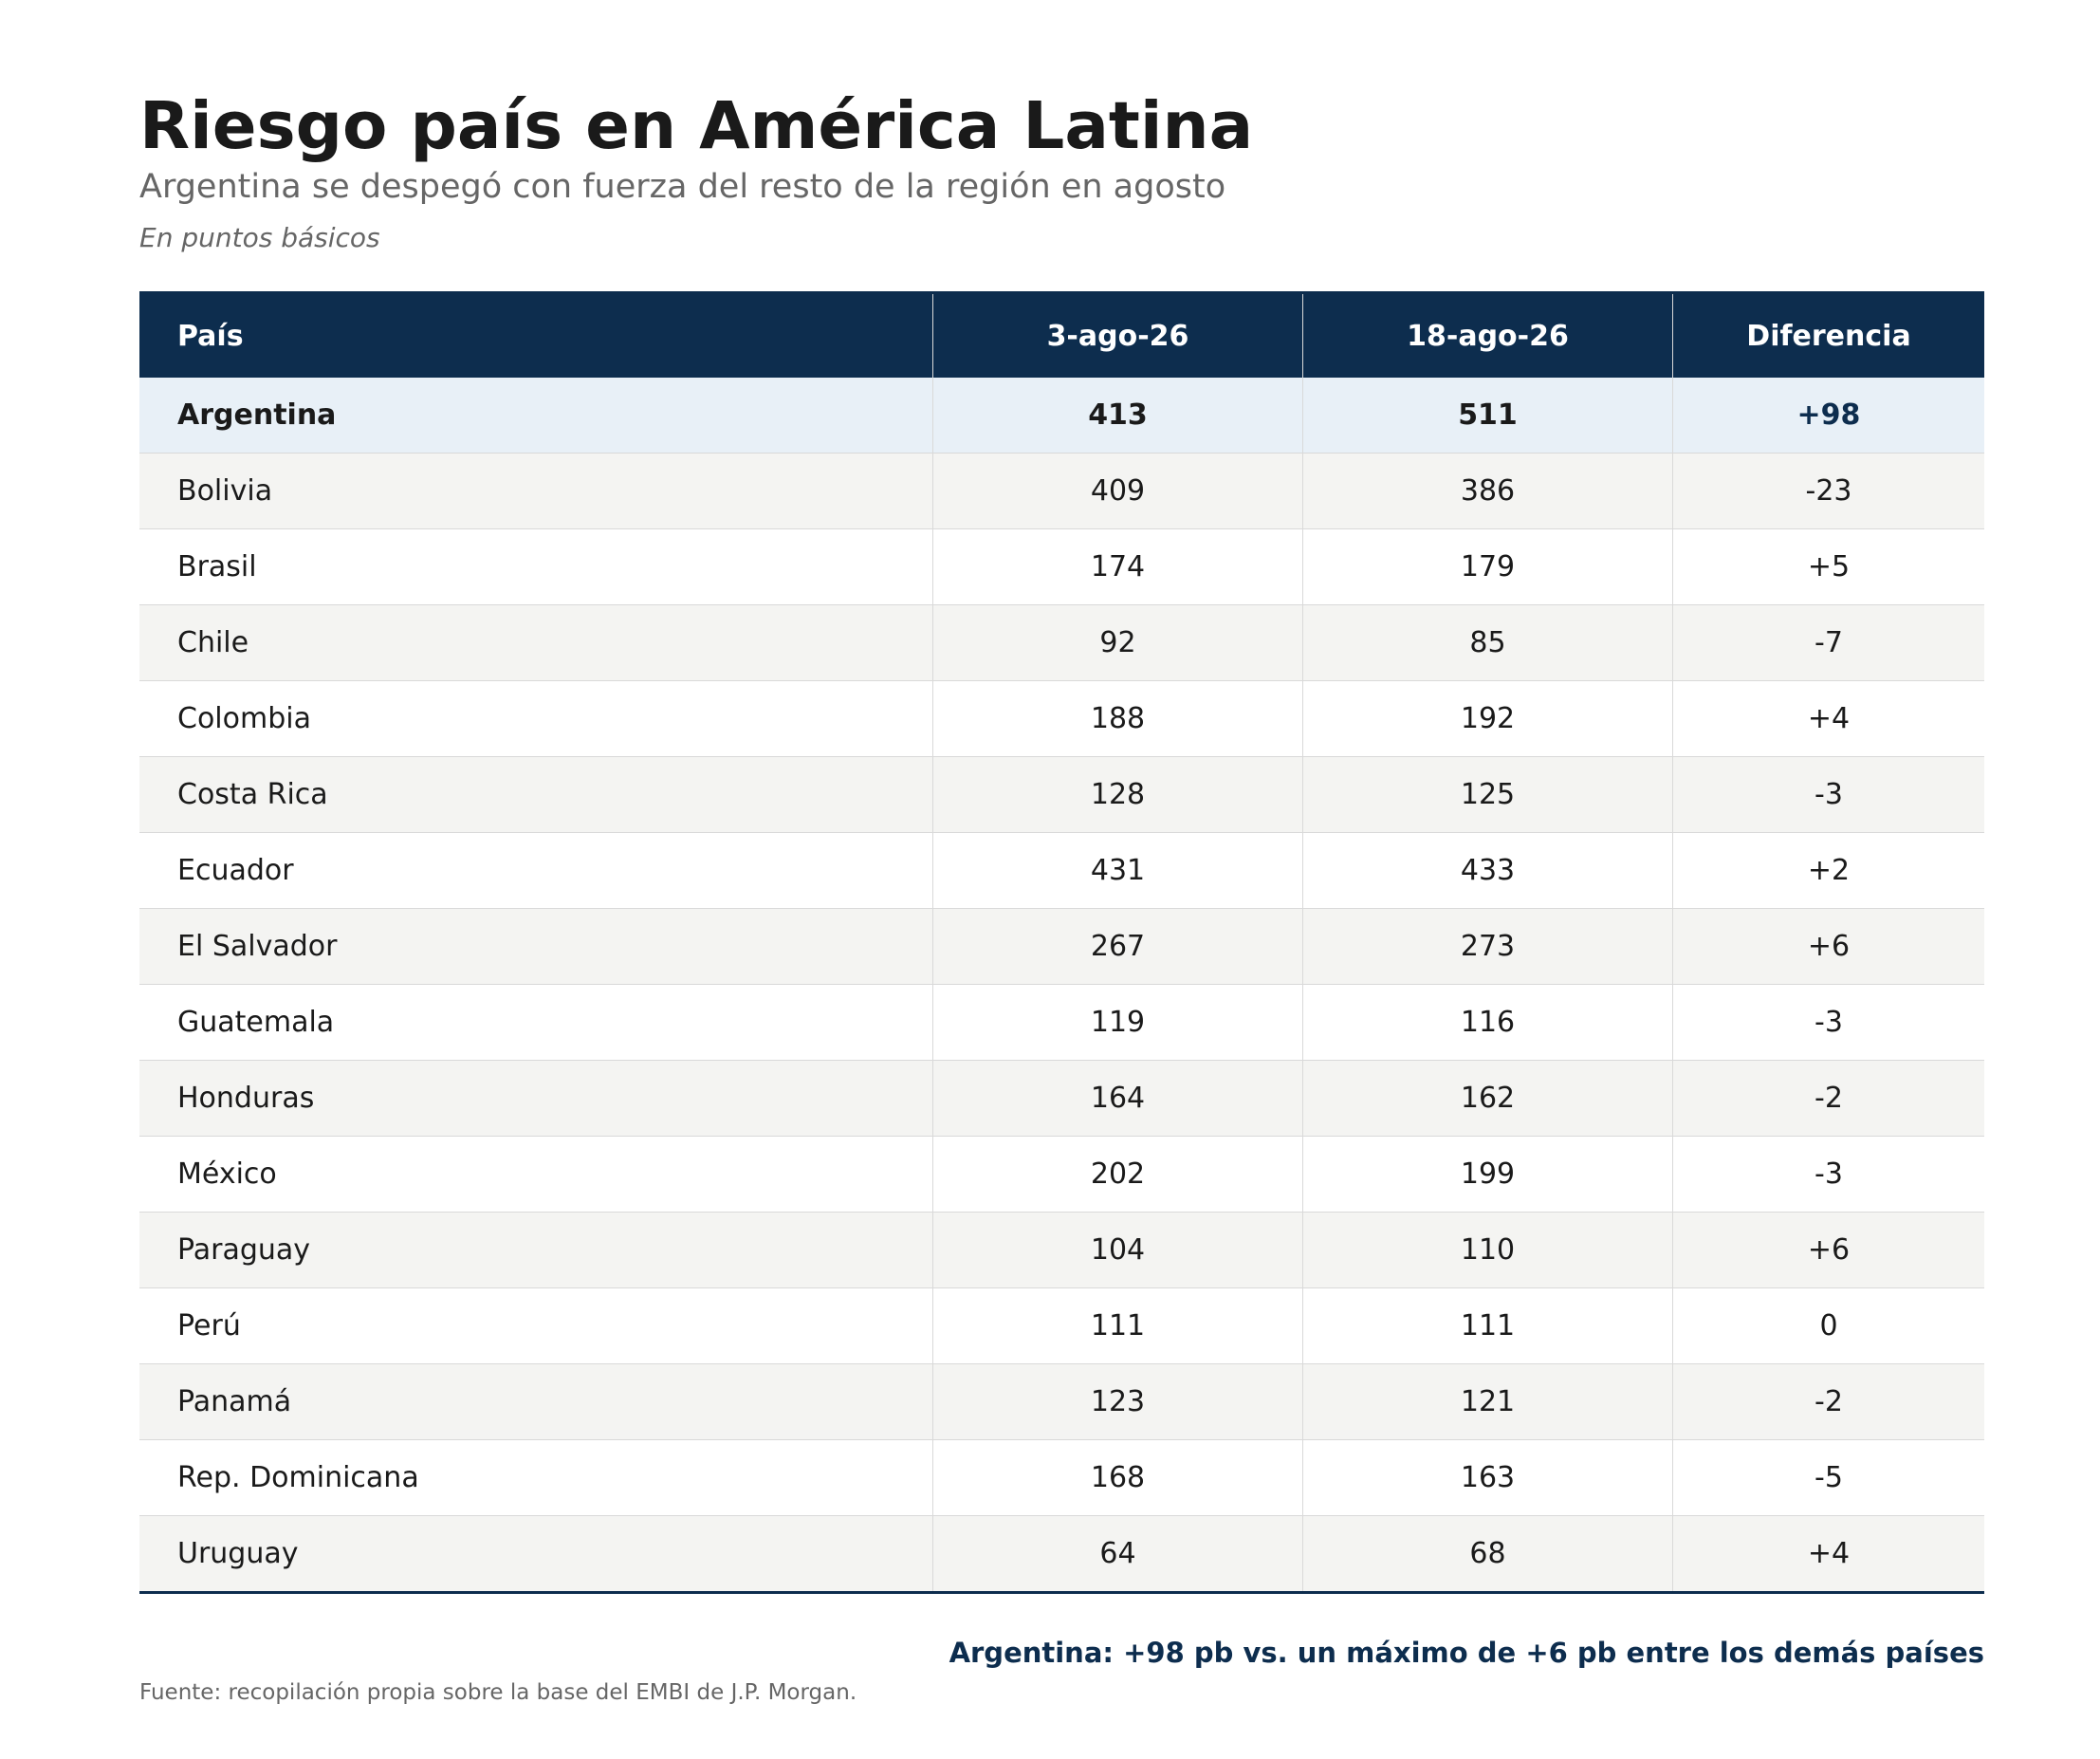 This screenshot has width=2100, height=1759. What do you see at coordinates (1117, 946) in the screenshot?
I see `value-aug3-cell: 267` at bounding box center [1117, 946].